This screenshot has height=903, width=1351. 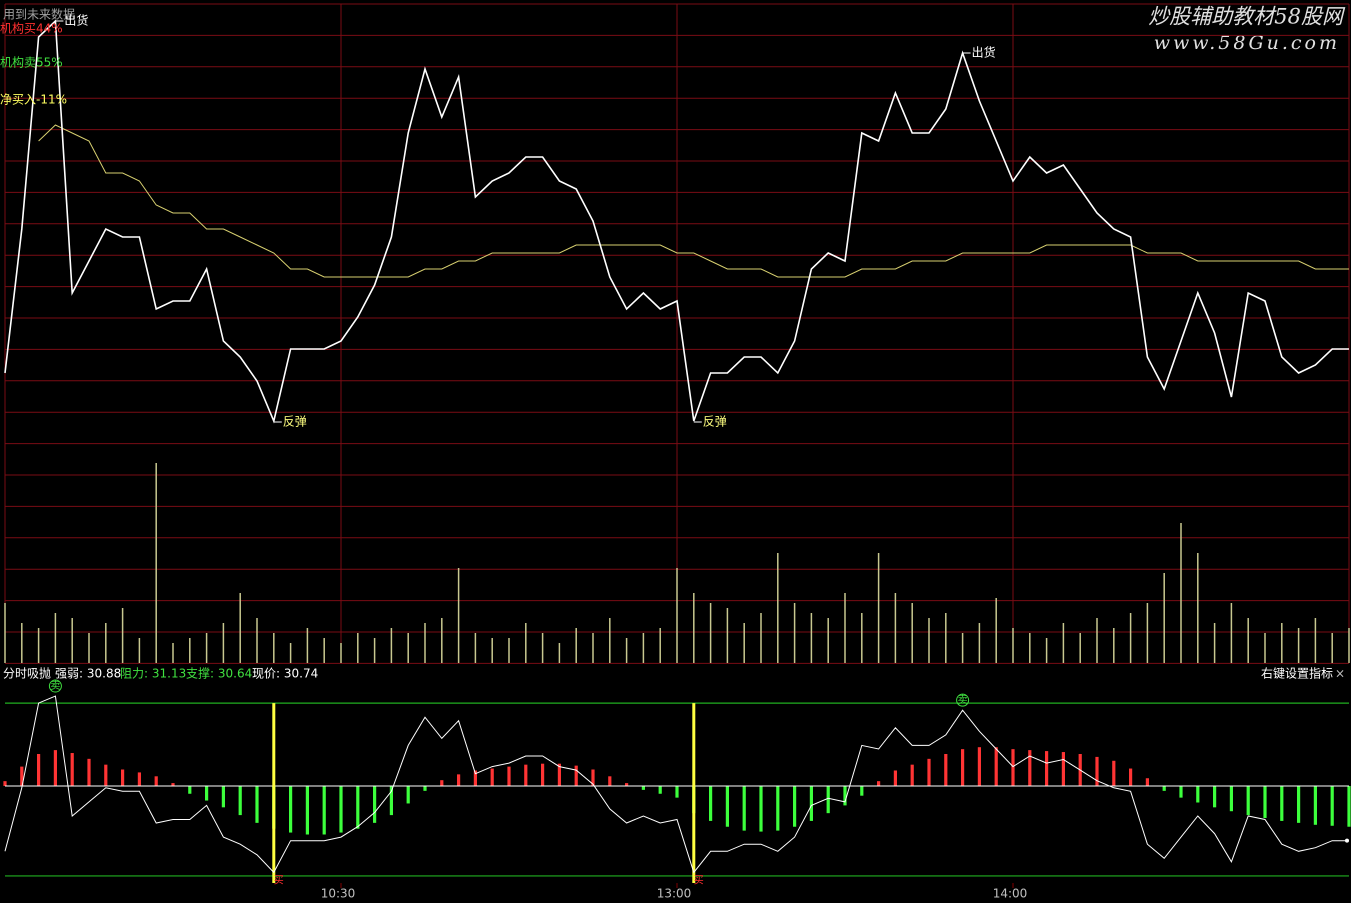 What do you see at coordinates (33, 100) in the screenshot?
I see `header-note: 净买入-11%` at bounding box center [33, 100].